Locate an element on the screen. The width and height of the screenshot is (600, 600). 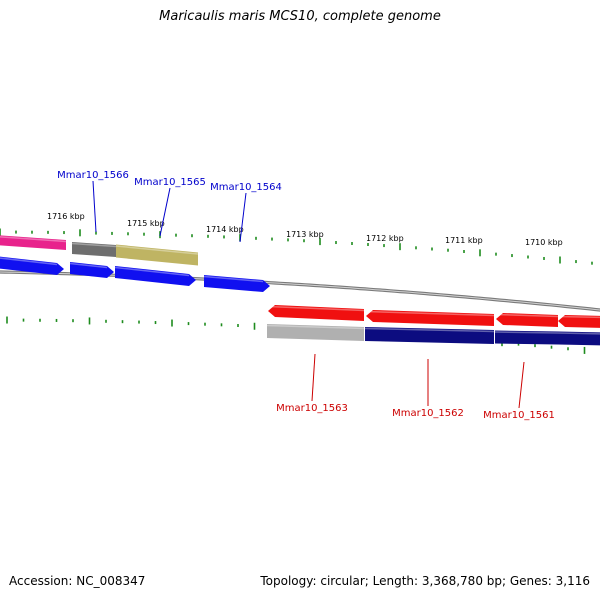
scale-label: 1710 kbp is located at coordinates (544, 242).